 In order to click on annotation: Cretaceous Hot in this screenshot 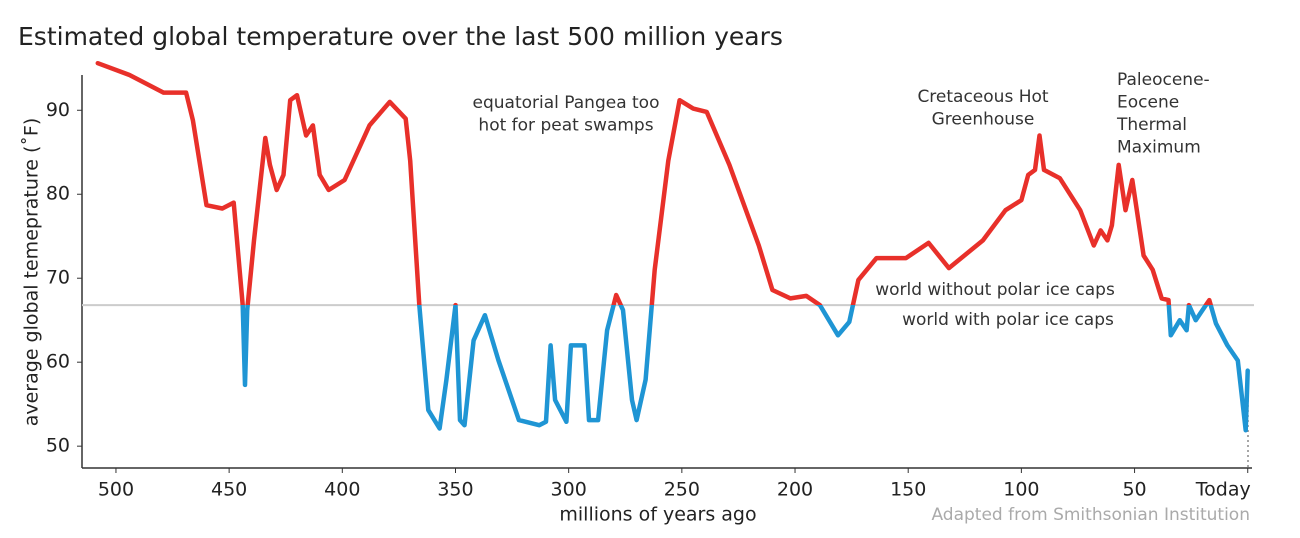, I will do `click(982, 97)`.